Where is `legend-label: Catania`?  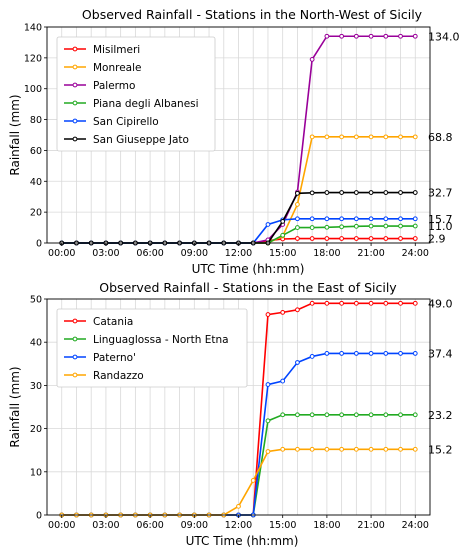 legend-label: Catania is located at coordinates (113, 322).